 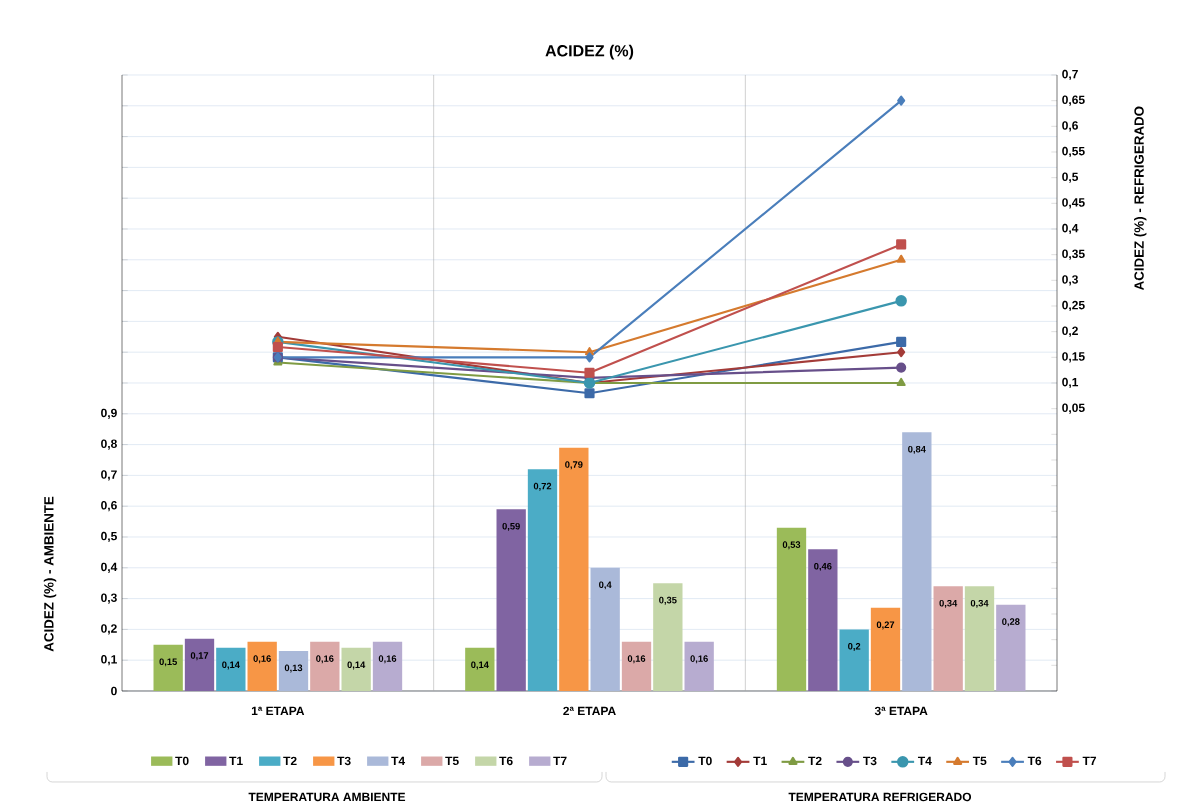 I want to click on y2-tick-label: 0,55, so click(x=1073, y=152).